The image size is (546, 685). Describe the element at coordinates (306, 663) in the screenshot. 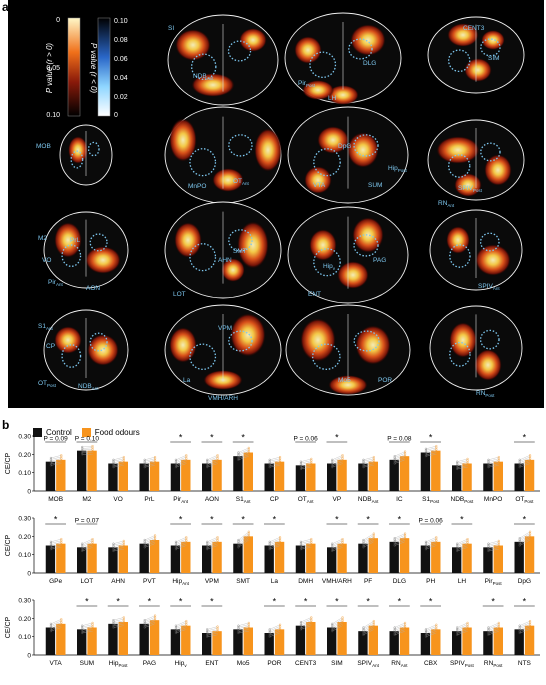

I see `category-label: CENT3` at that location.